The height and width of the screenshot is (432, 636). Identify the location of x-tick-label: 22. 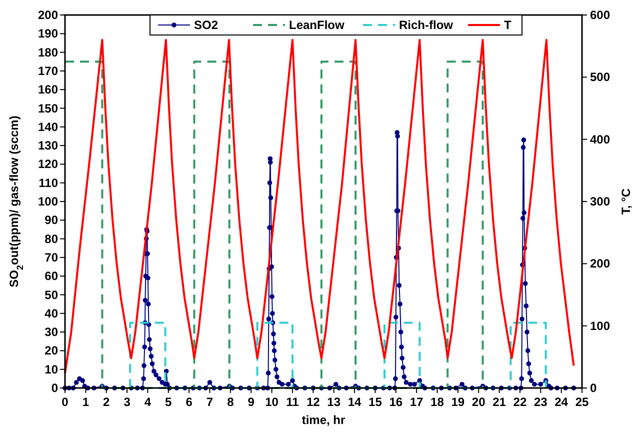
(520, 402).